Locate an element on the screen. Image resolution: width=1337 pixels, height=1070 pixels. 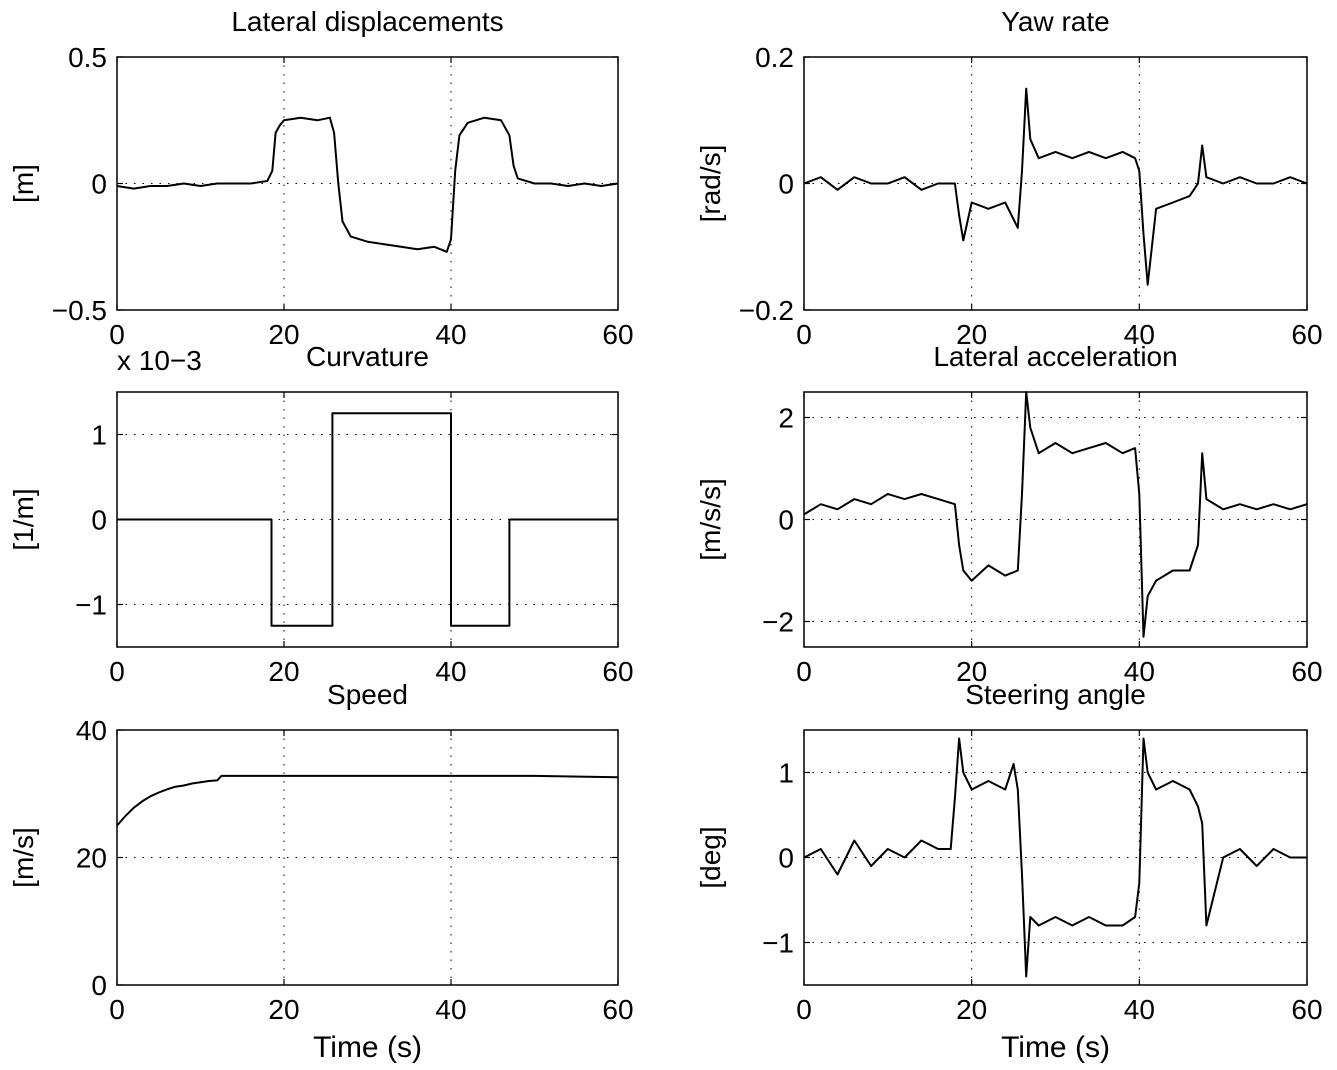
chart-title: Lateral acceleration is located at coordinates (1055, 356).